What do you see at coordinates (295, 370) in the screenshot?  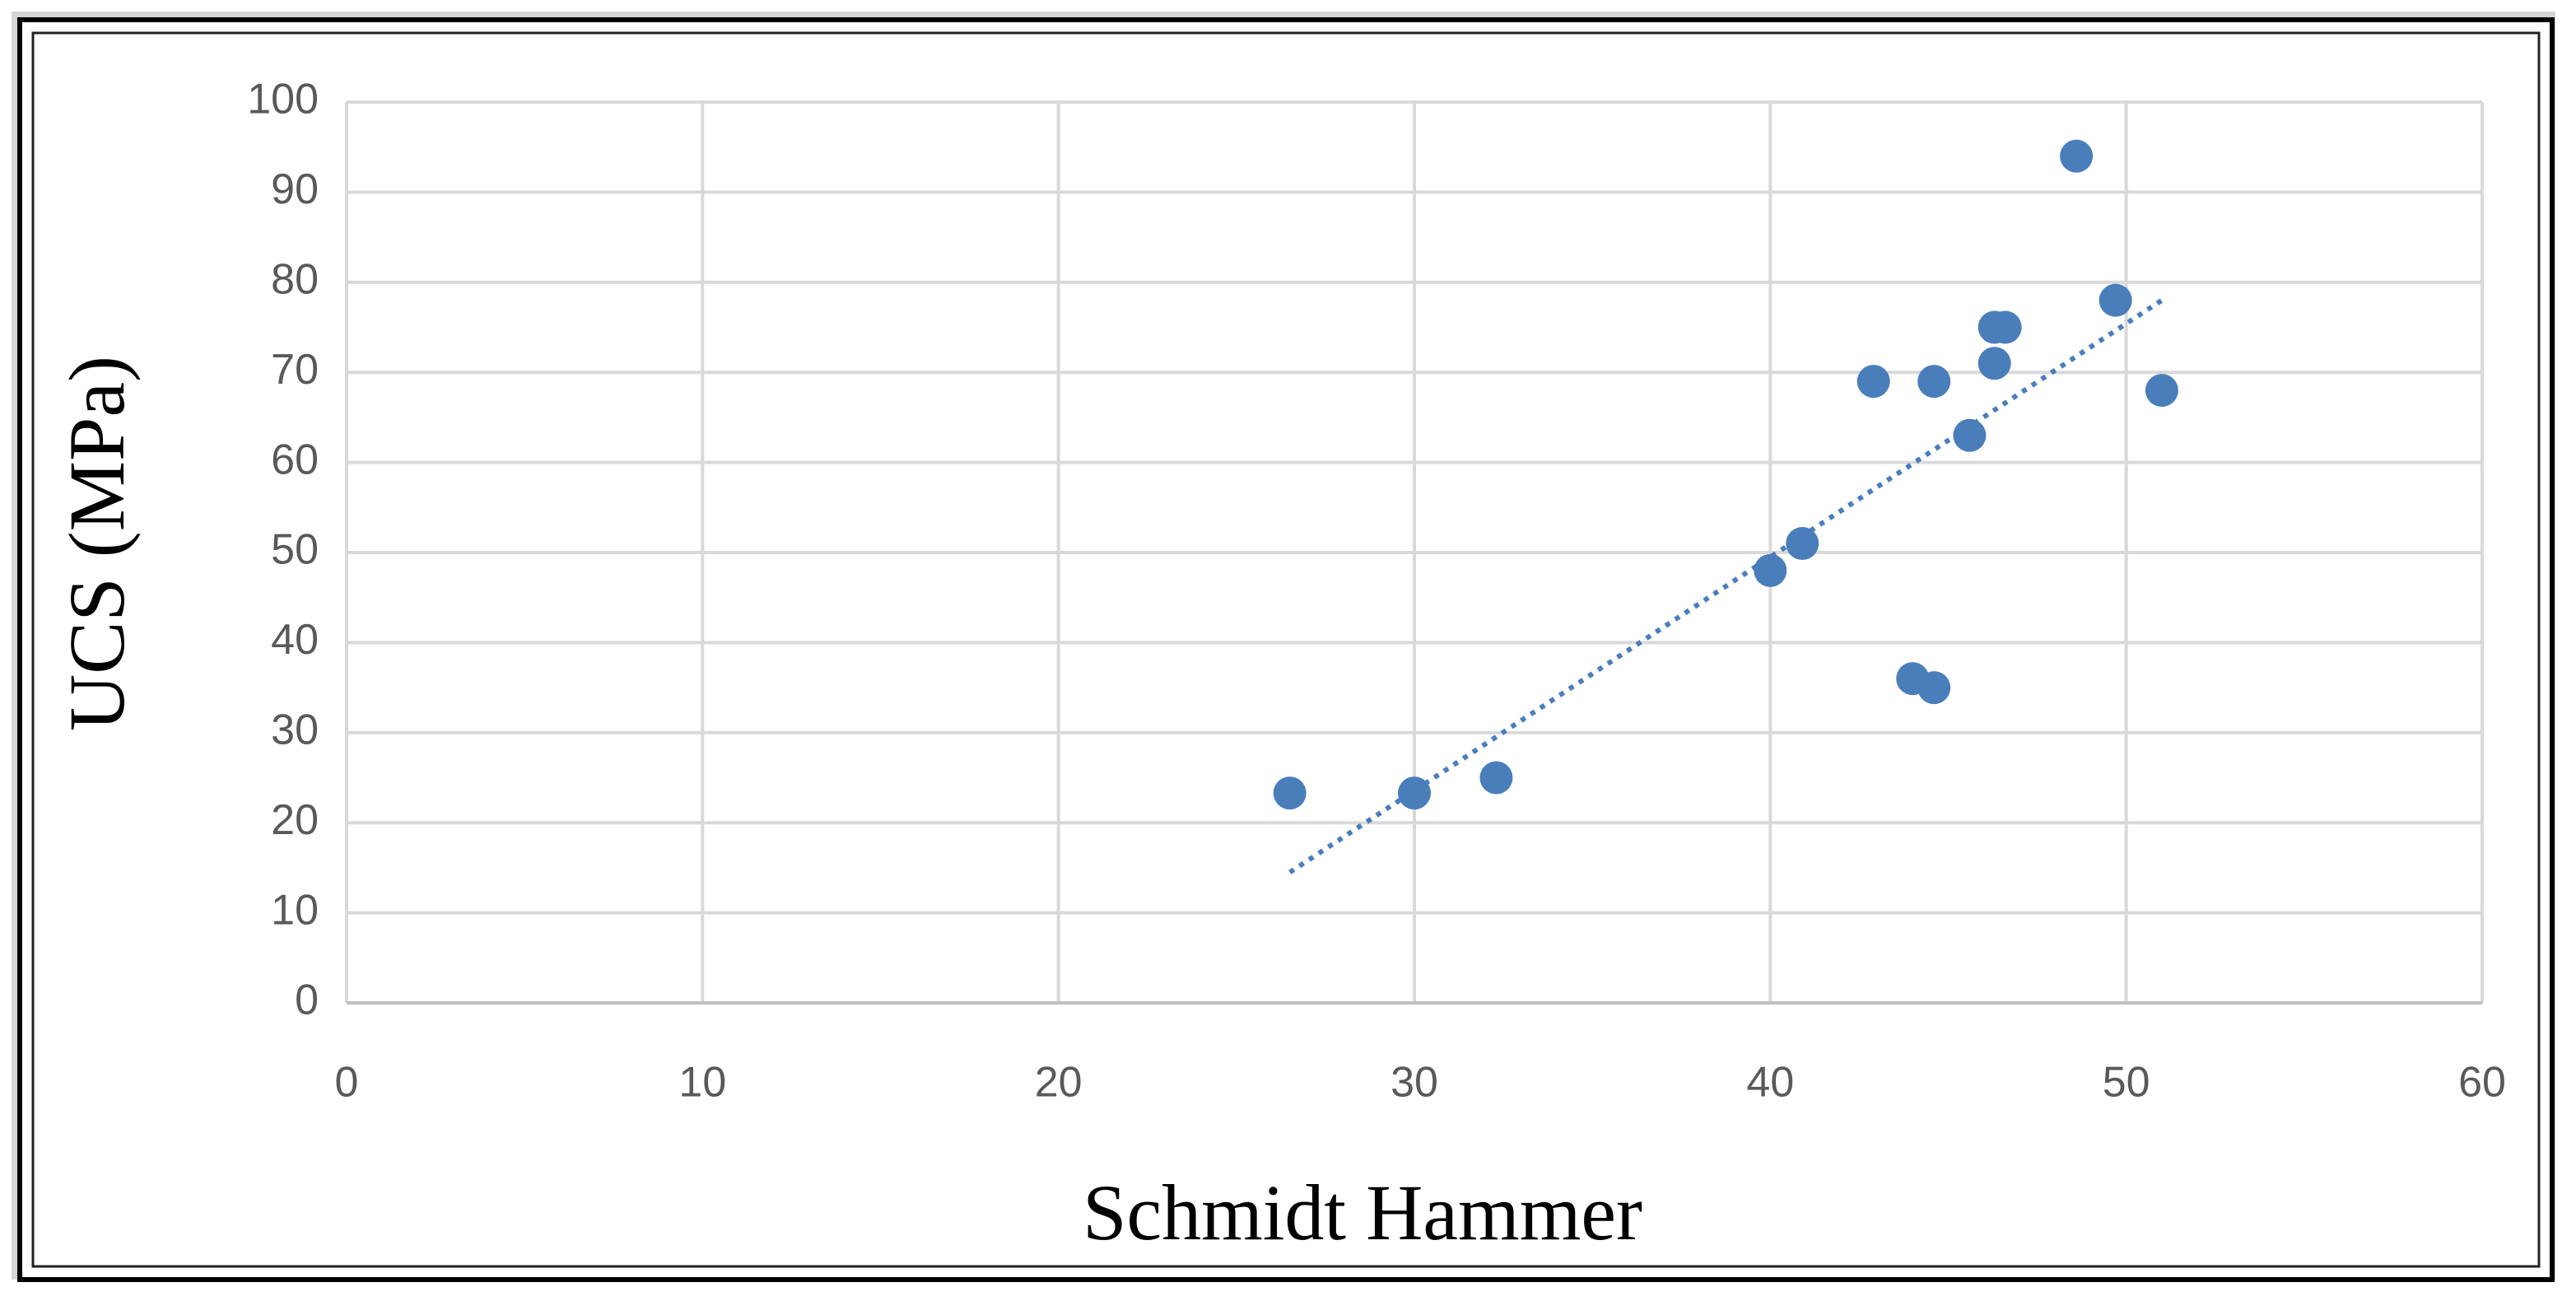 I see `y-tick-label: 70` at bounding box center [295, 370].